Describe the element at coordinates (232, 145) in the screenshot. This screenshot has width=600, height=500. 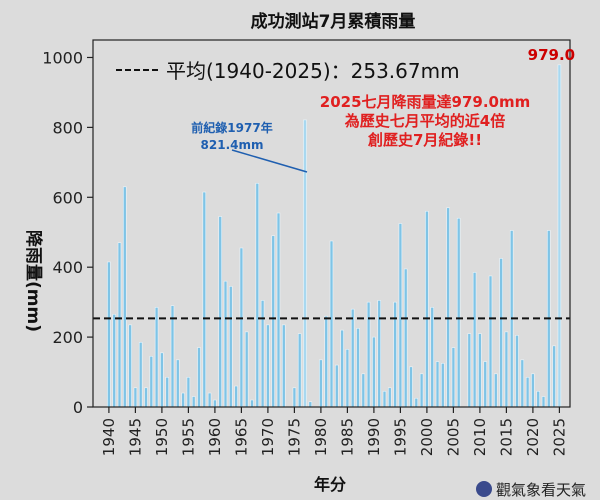
I see `annotation-previous-record-line-2: 821.4mm` at that location.